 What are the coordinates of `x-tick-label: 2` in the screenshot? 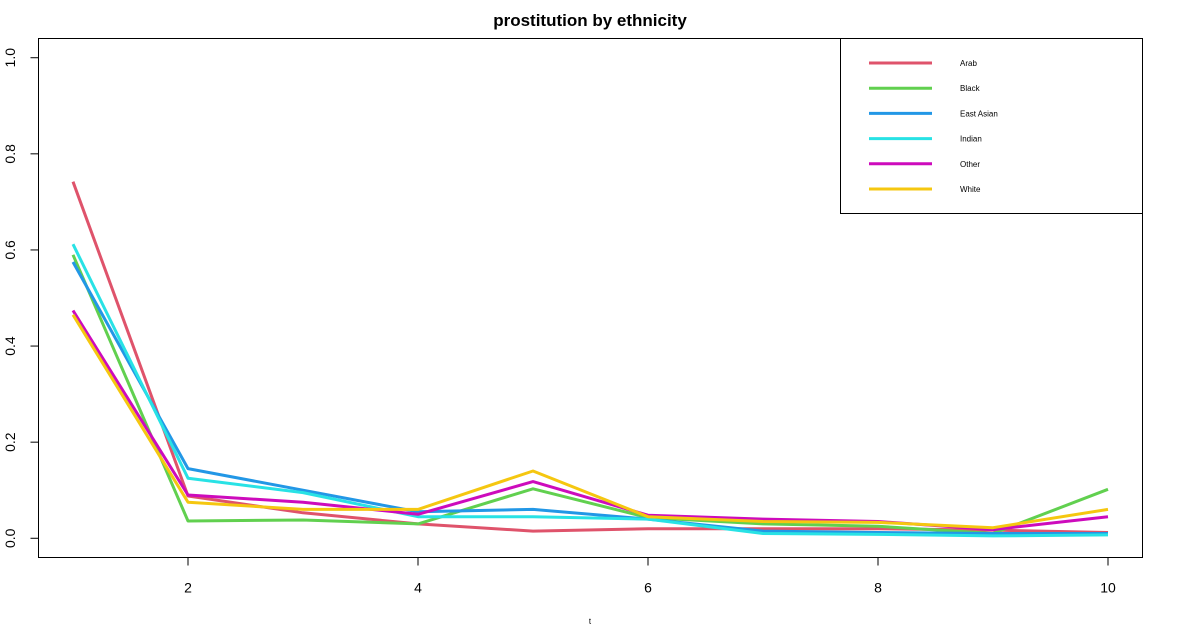 It's located at (188, 588).